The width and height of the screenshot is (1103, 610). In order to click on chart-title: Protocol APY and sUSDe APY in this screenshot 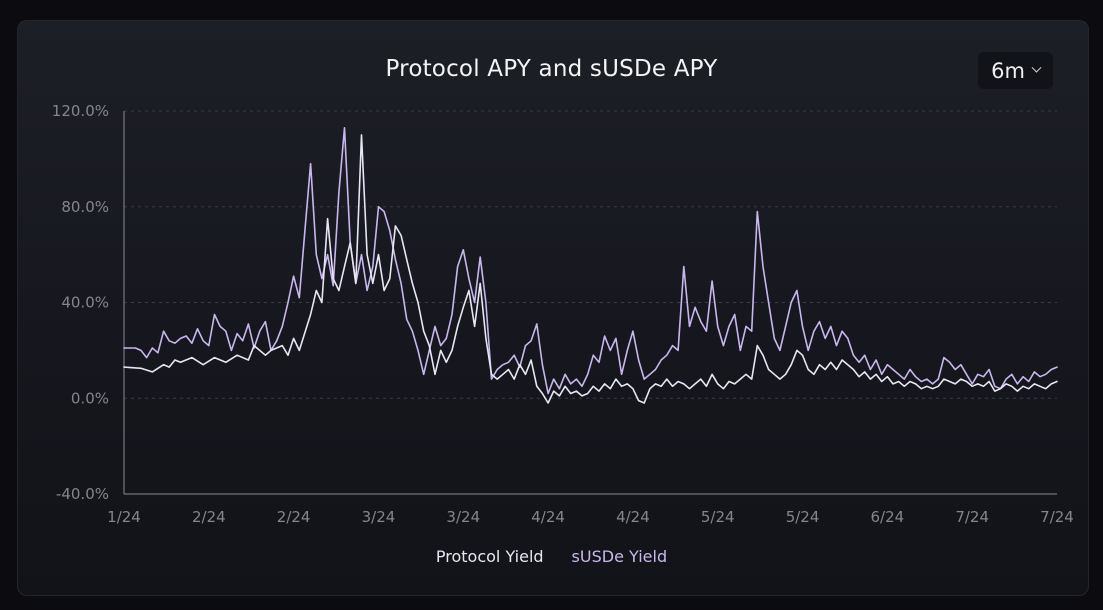, I will do `click(551, 69)`.